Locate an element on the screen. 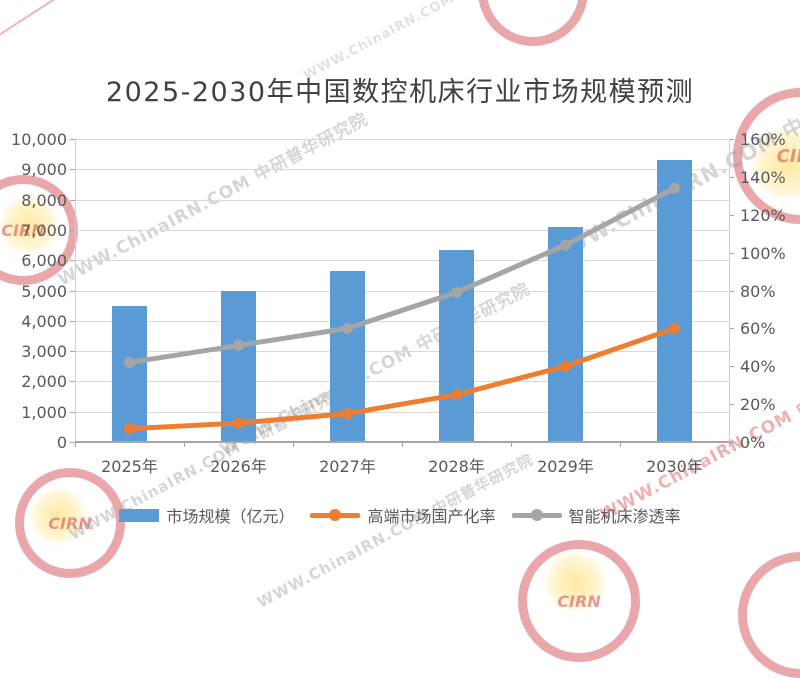 The image size is (800, 678). left-axis-line is located at coordinates (75, 290).